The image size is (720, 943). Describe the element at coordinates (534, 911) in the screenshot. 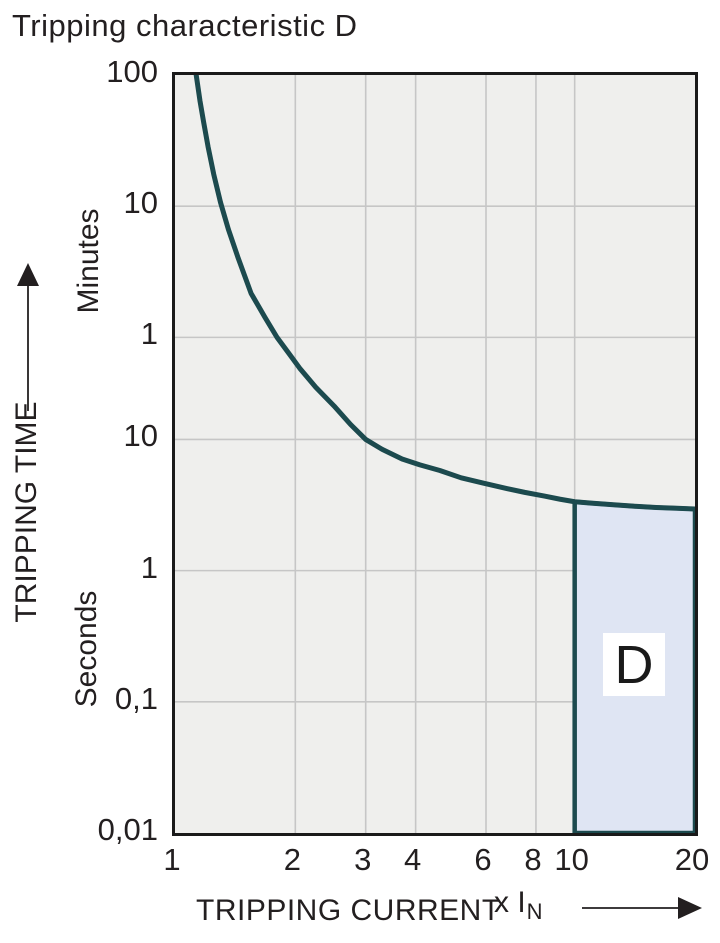

I see `x-axis-unit-subscript: N` at that location.